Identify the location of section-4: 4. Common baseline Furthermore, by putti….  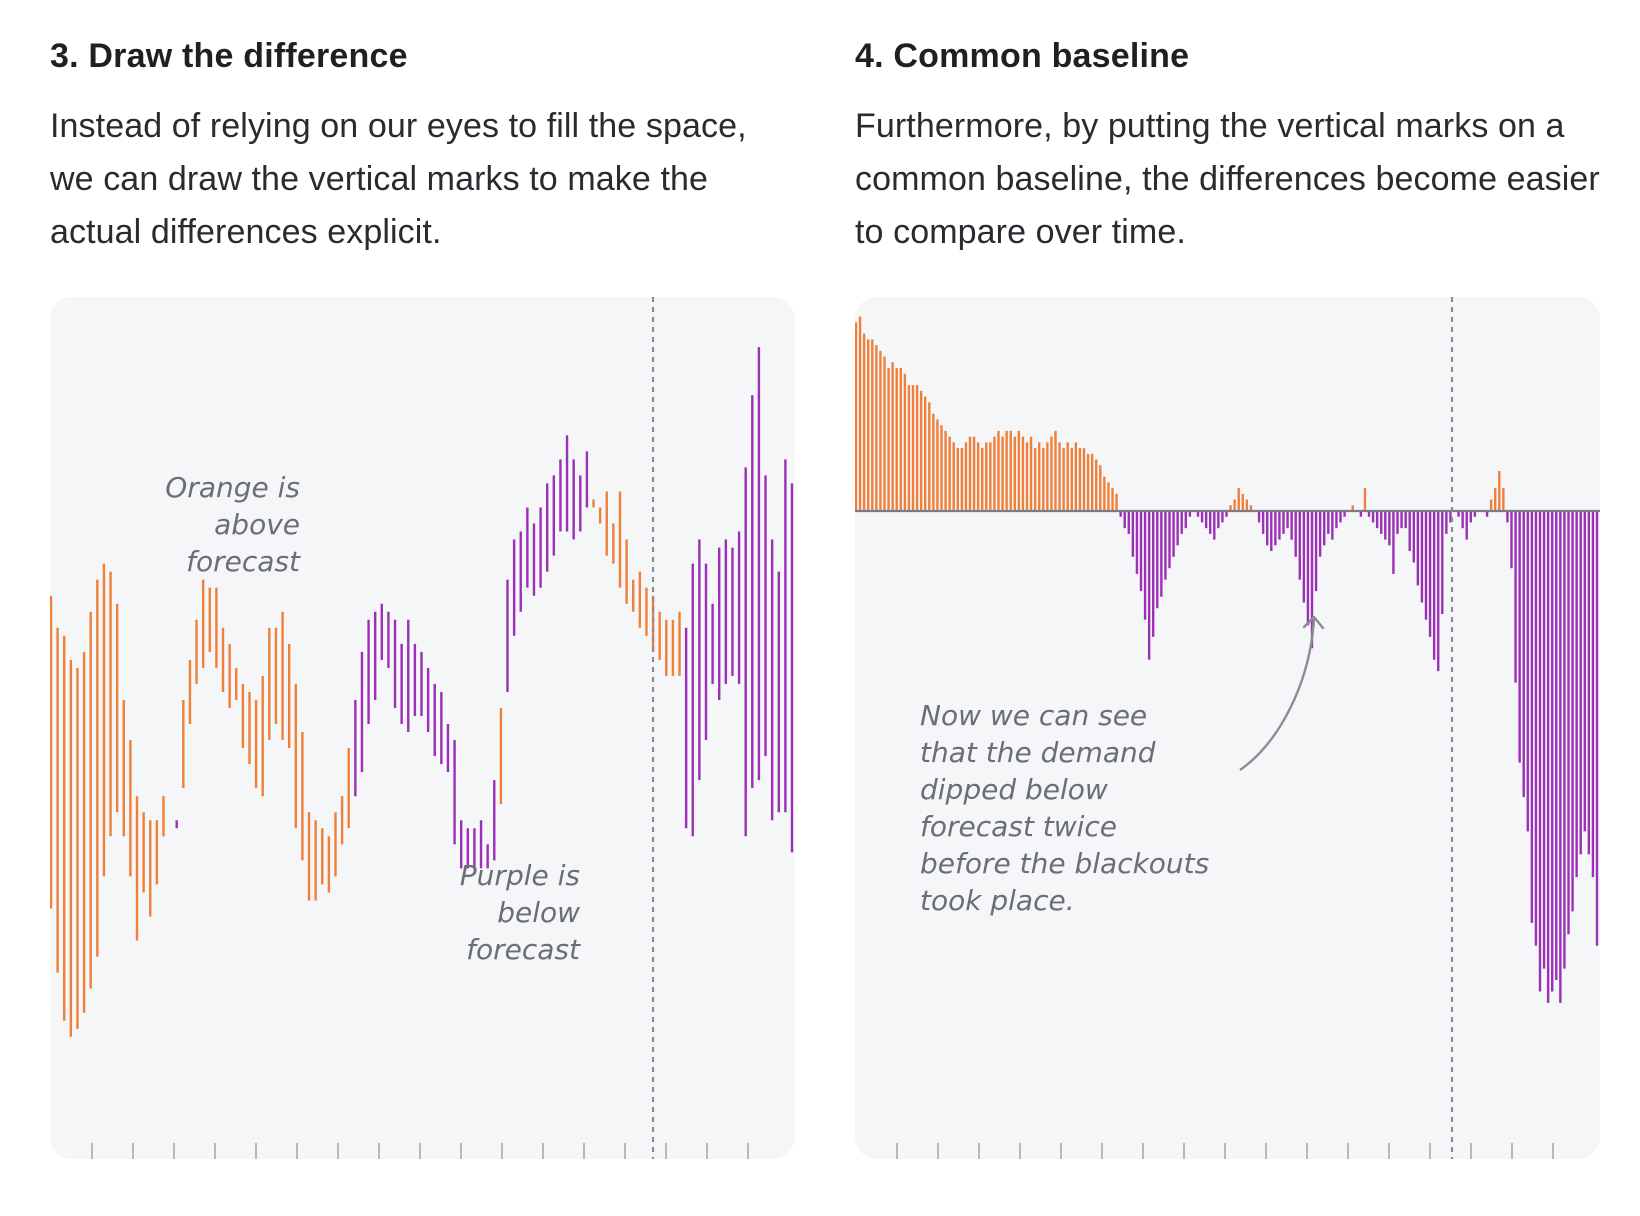
(1227, 147).